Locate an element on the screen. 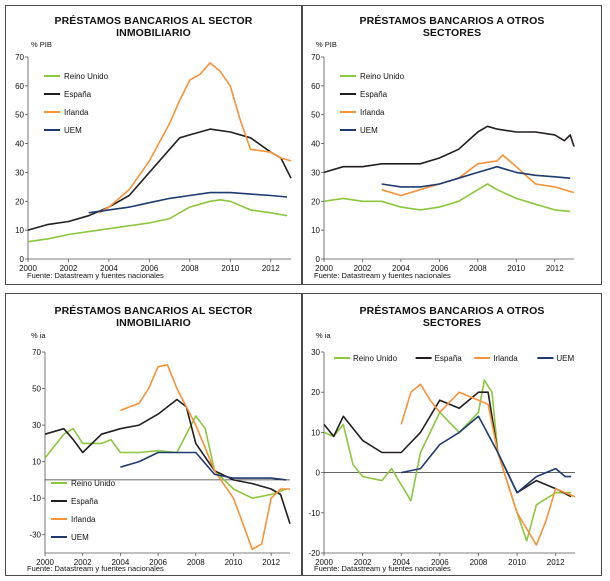 The height and width of the screenshot is (581, 610). chart-title-line: INMOBILIARIO is located at coordinates (153, 33).